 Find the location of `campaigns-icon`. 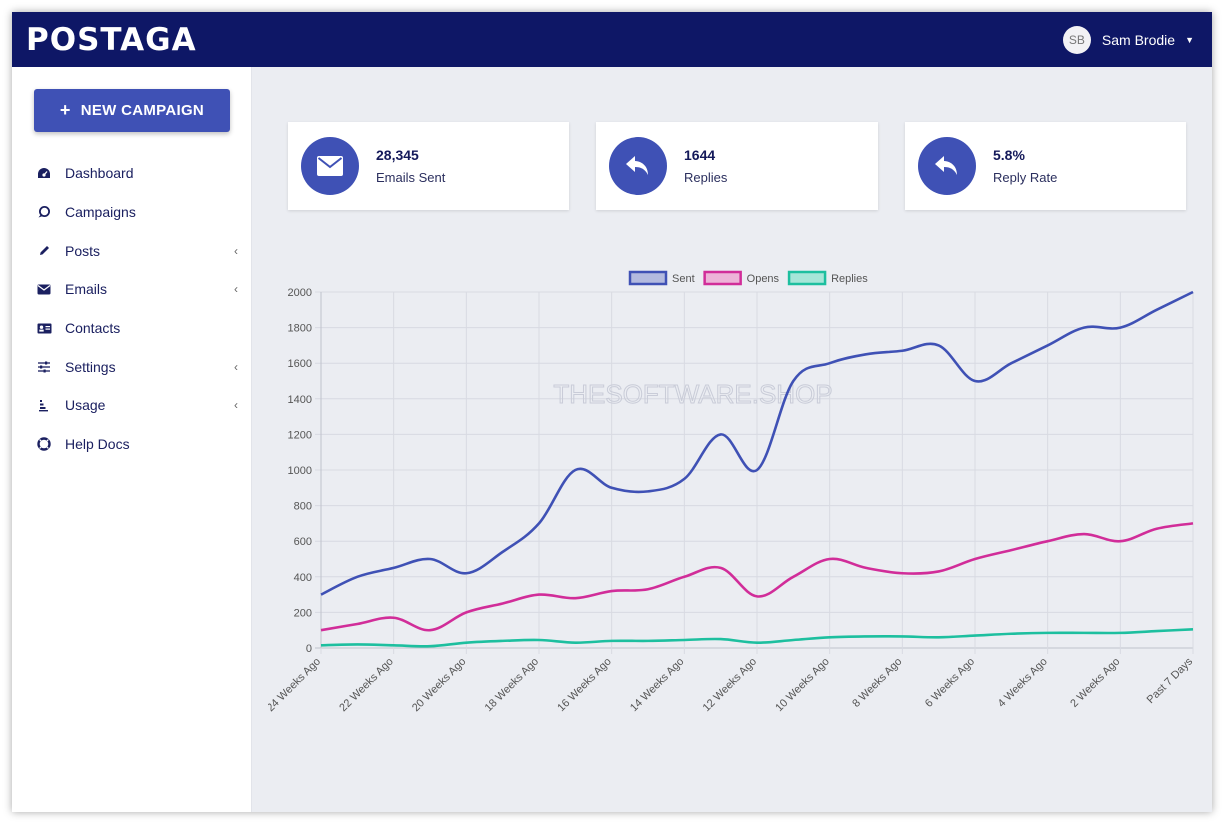

campaigns-icon is located at coordinates (44, 212).